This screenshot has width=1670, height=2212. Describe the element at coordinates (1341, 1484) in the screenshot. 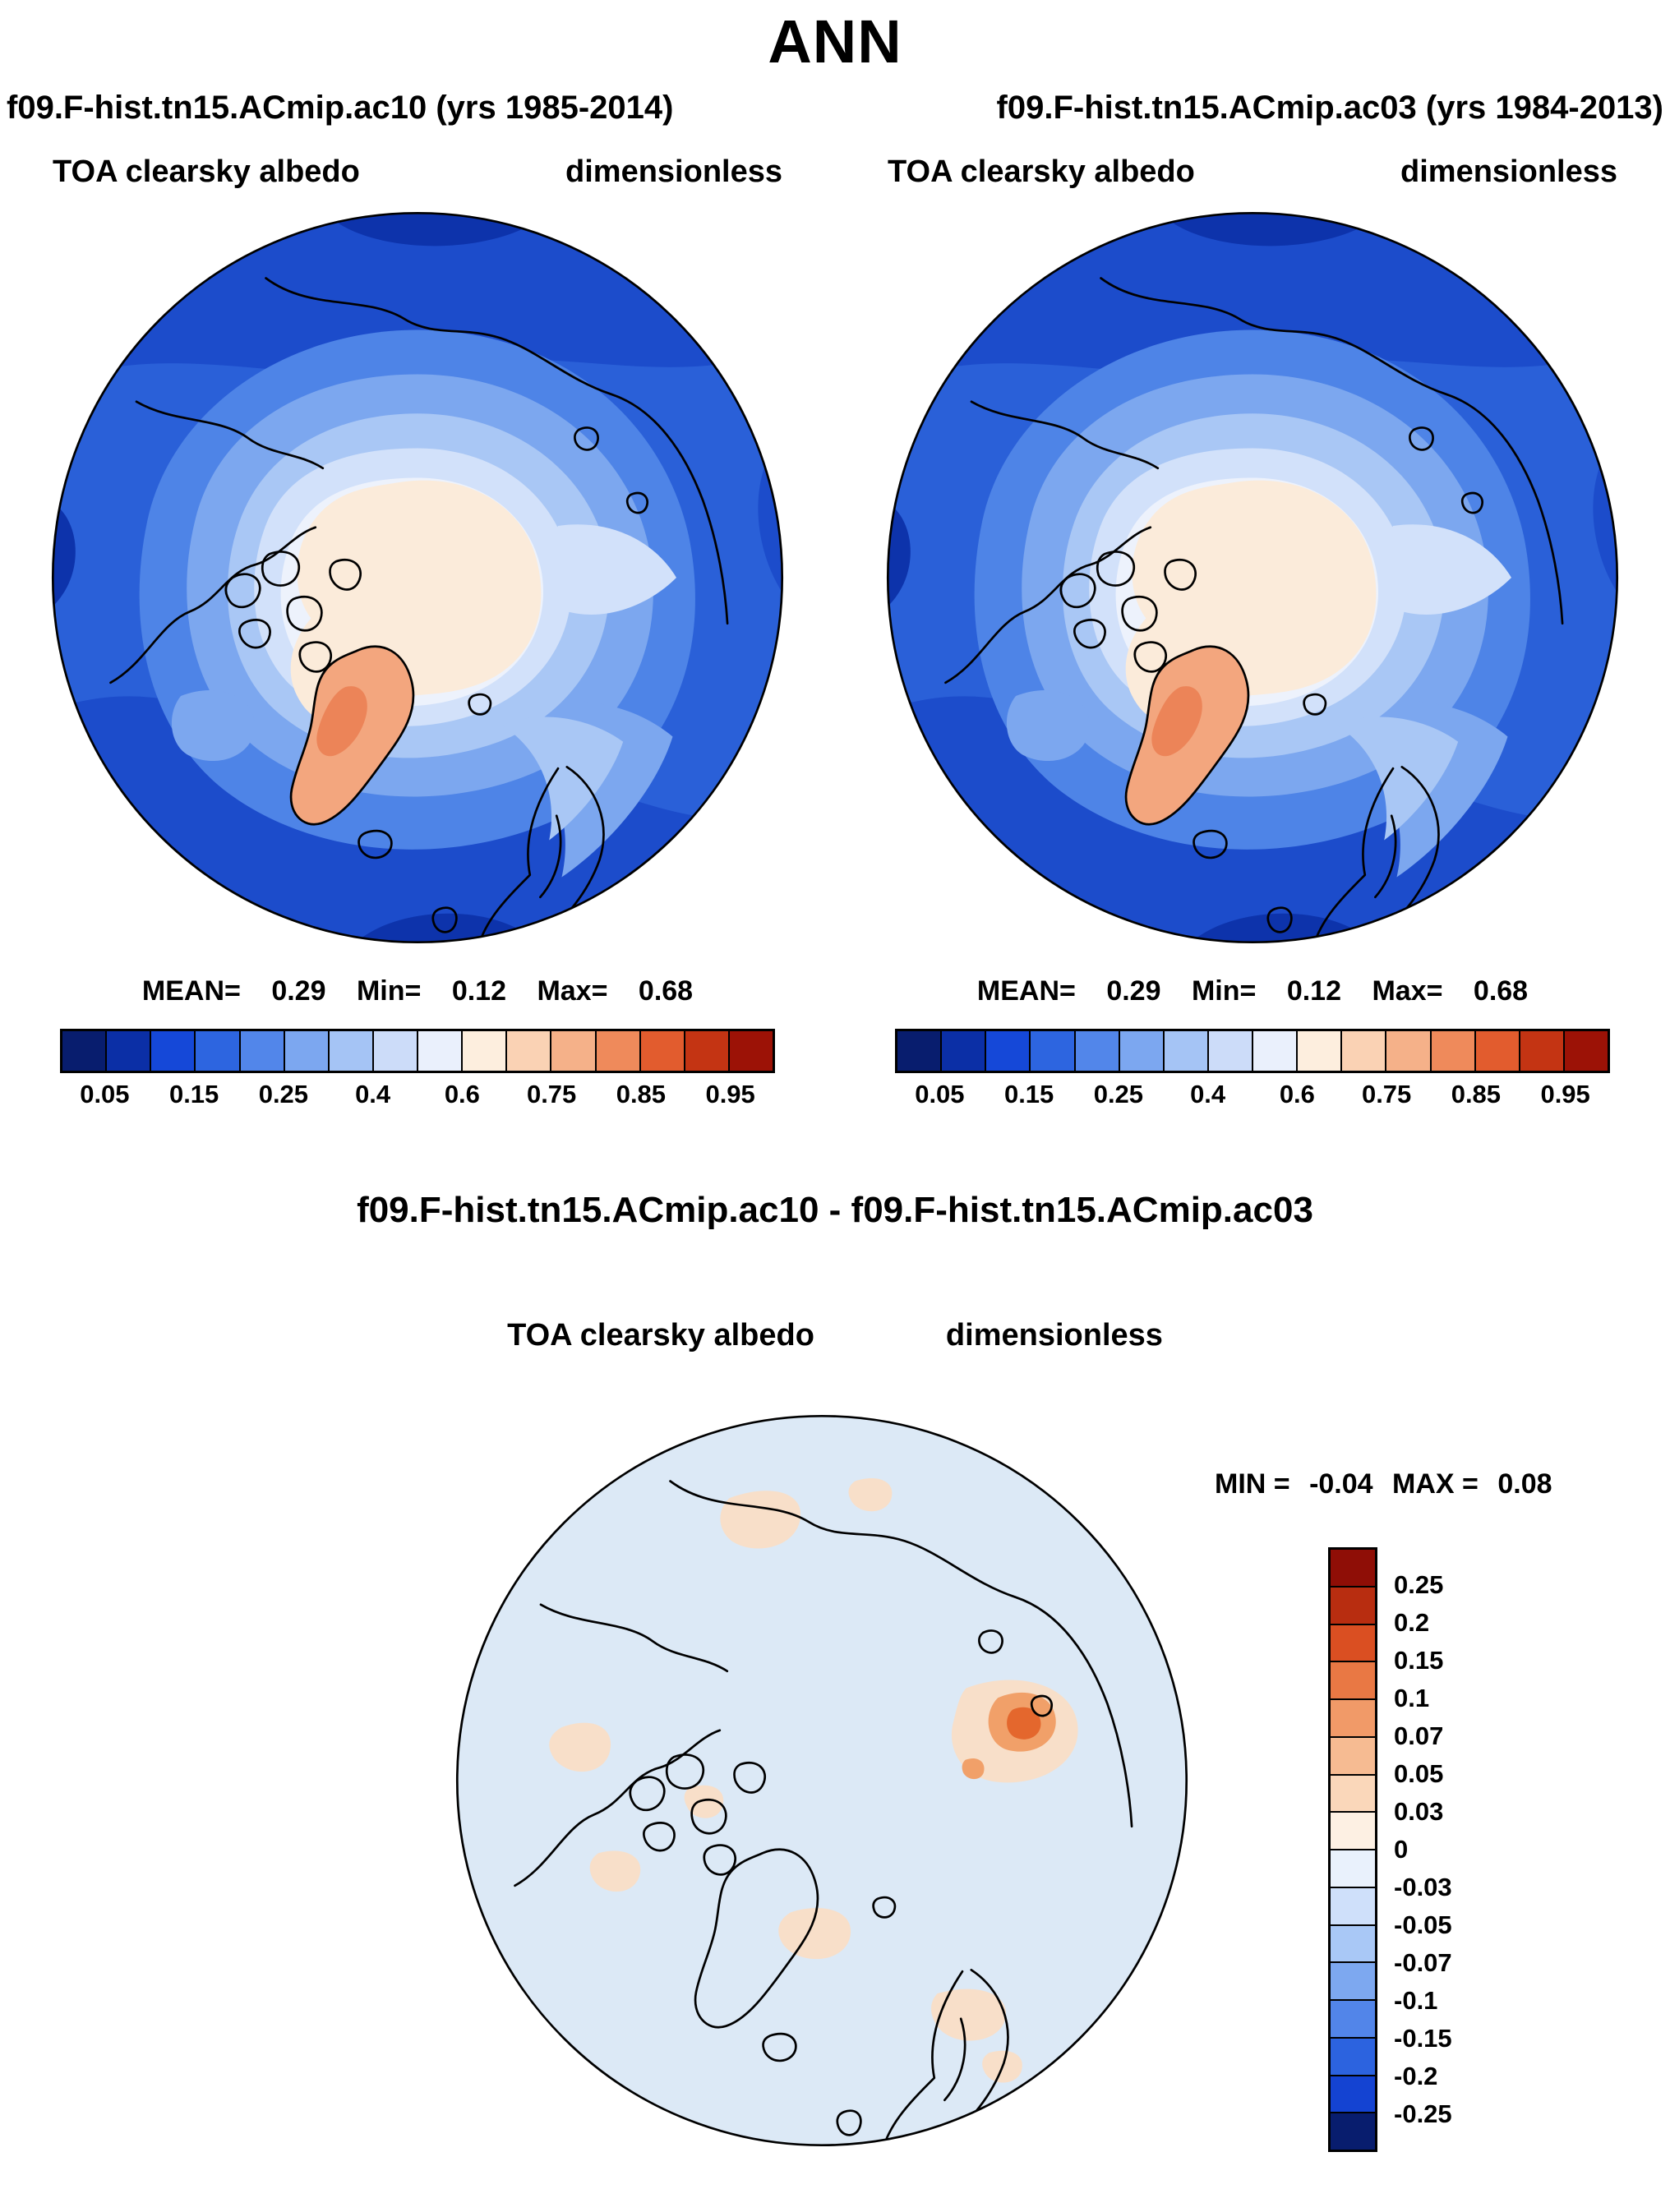

I see `min-value: -0.04` at that location.